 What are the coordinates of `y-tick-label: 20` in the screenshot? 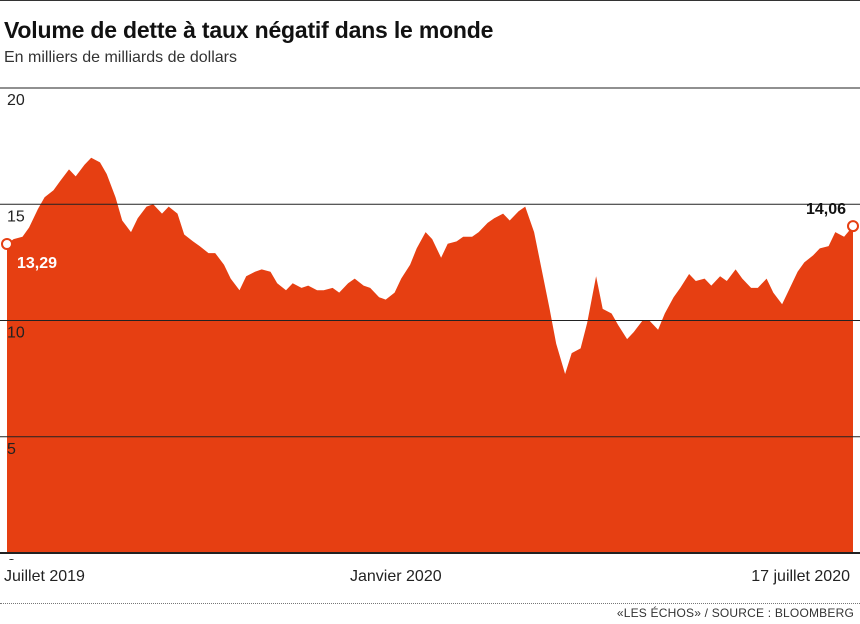 It's located at (16, 100).